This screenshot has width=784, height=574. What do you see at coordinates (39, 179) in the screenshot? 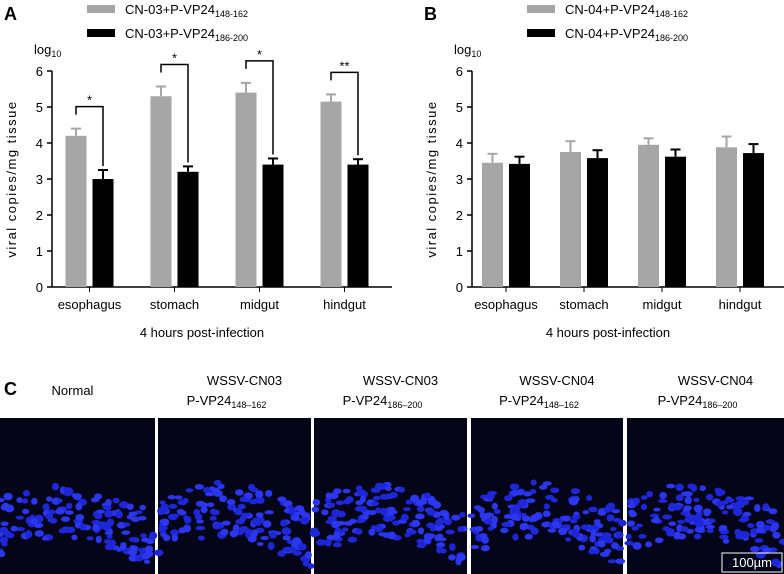
I see `y-tick-label: 3` at bounding box center [39, 179].